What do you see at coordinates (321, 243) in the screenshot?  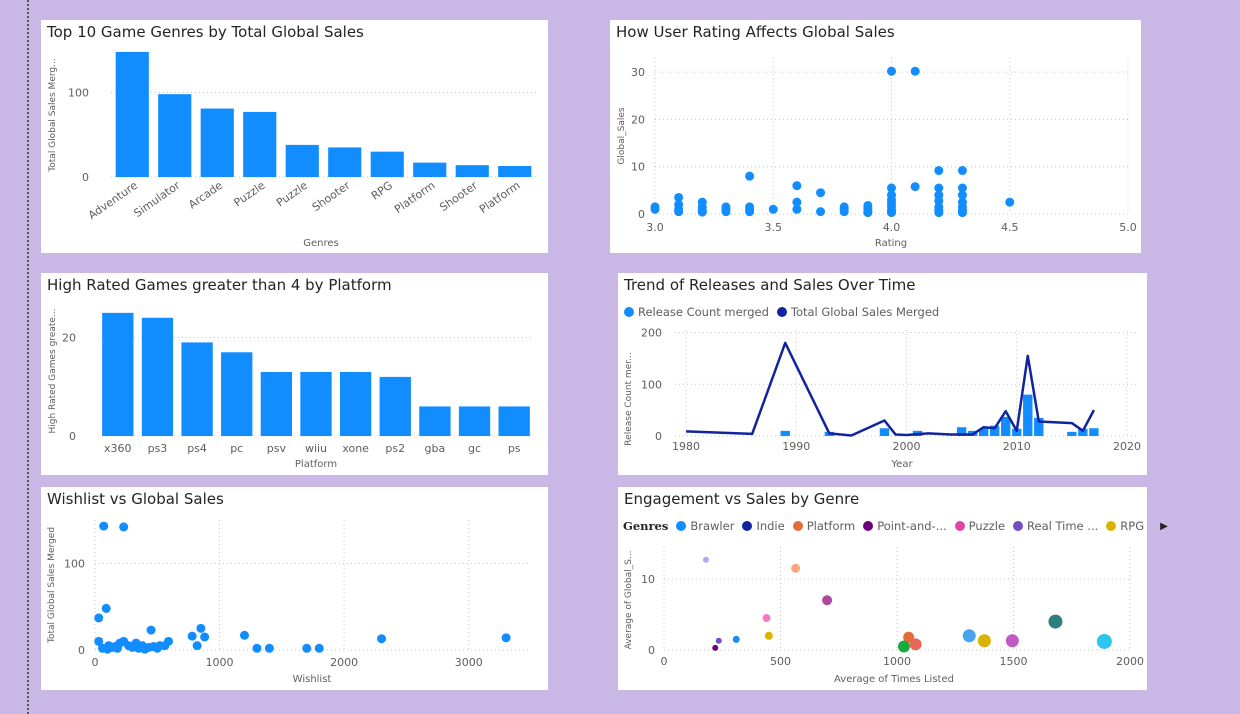 I see `x-axis-title: Genres` at bounding box center [321, 243].